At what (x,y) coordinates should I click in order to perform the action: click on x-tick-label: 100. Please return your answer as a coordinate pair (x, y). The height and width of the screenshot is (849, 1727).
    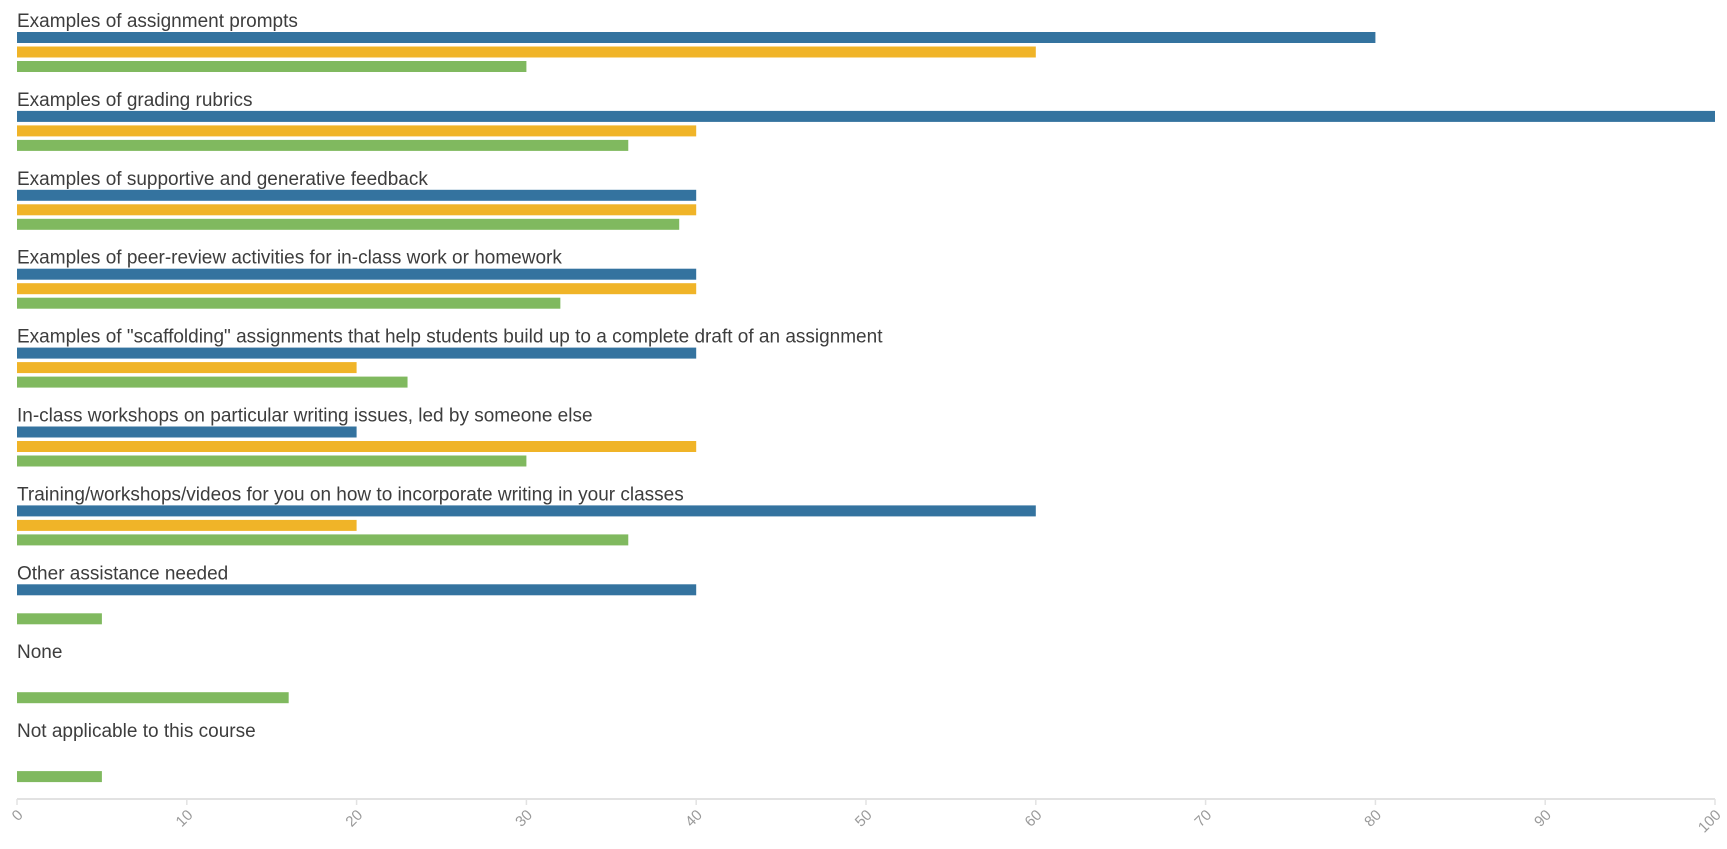
    Looking at the image, I should click on (1710, 822).